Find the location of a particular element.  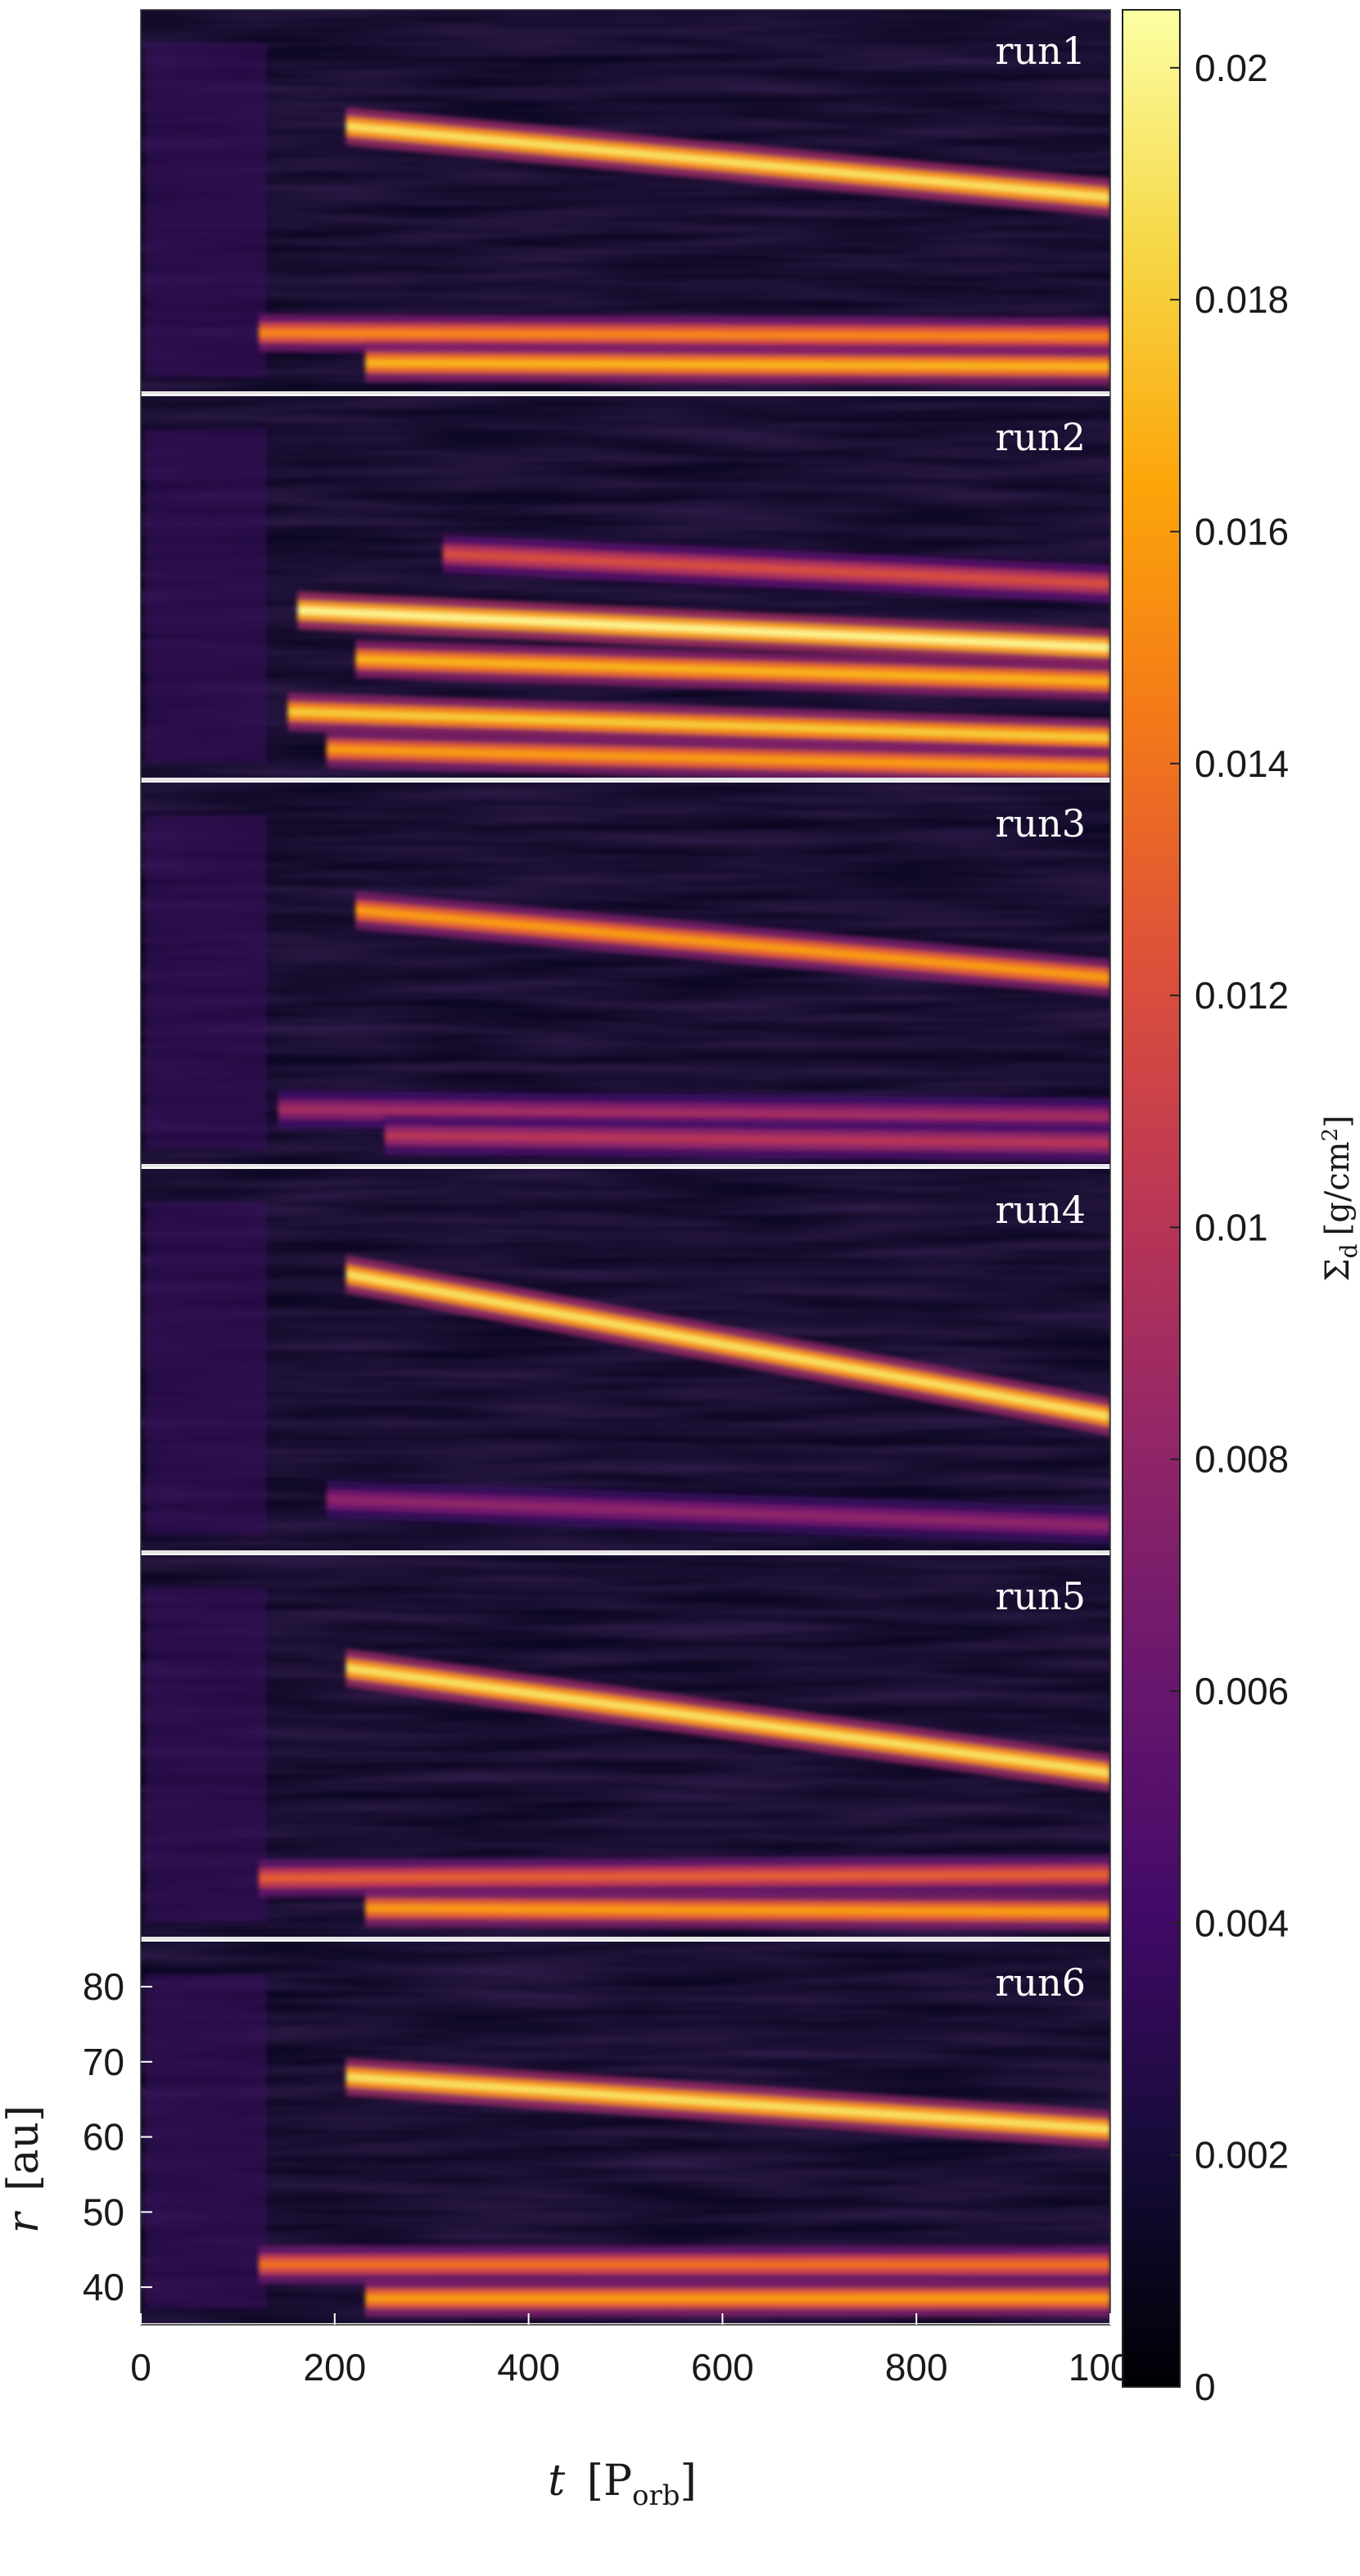

panel-run4: run4 is located at coordinates (625, 1361).